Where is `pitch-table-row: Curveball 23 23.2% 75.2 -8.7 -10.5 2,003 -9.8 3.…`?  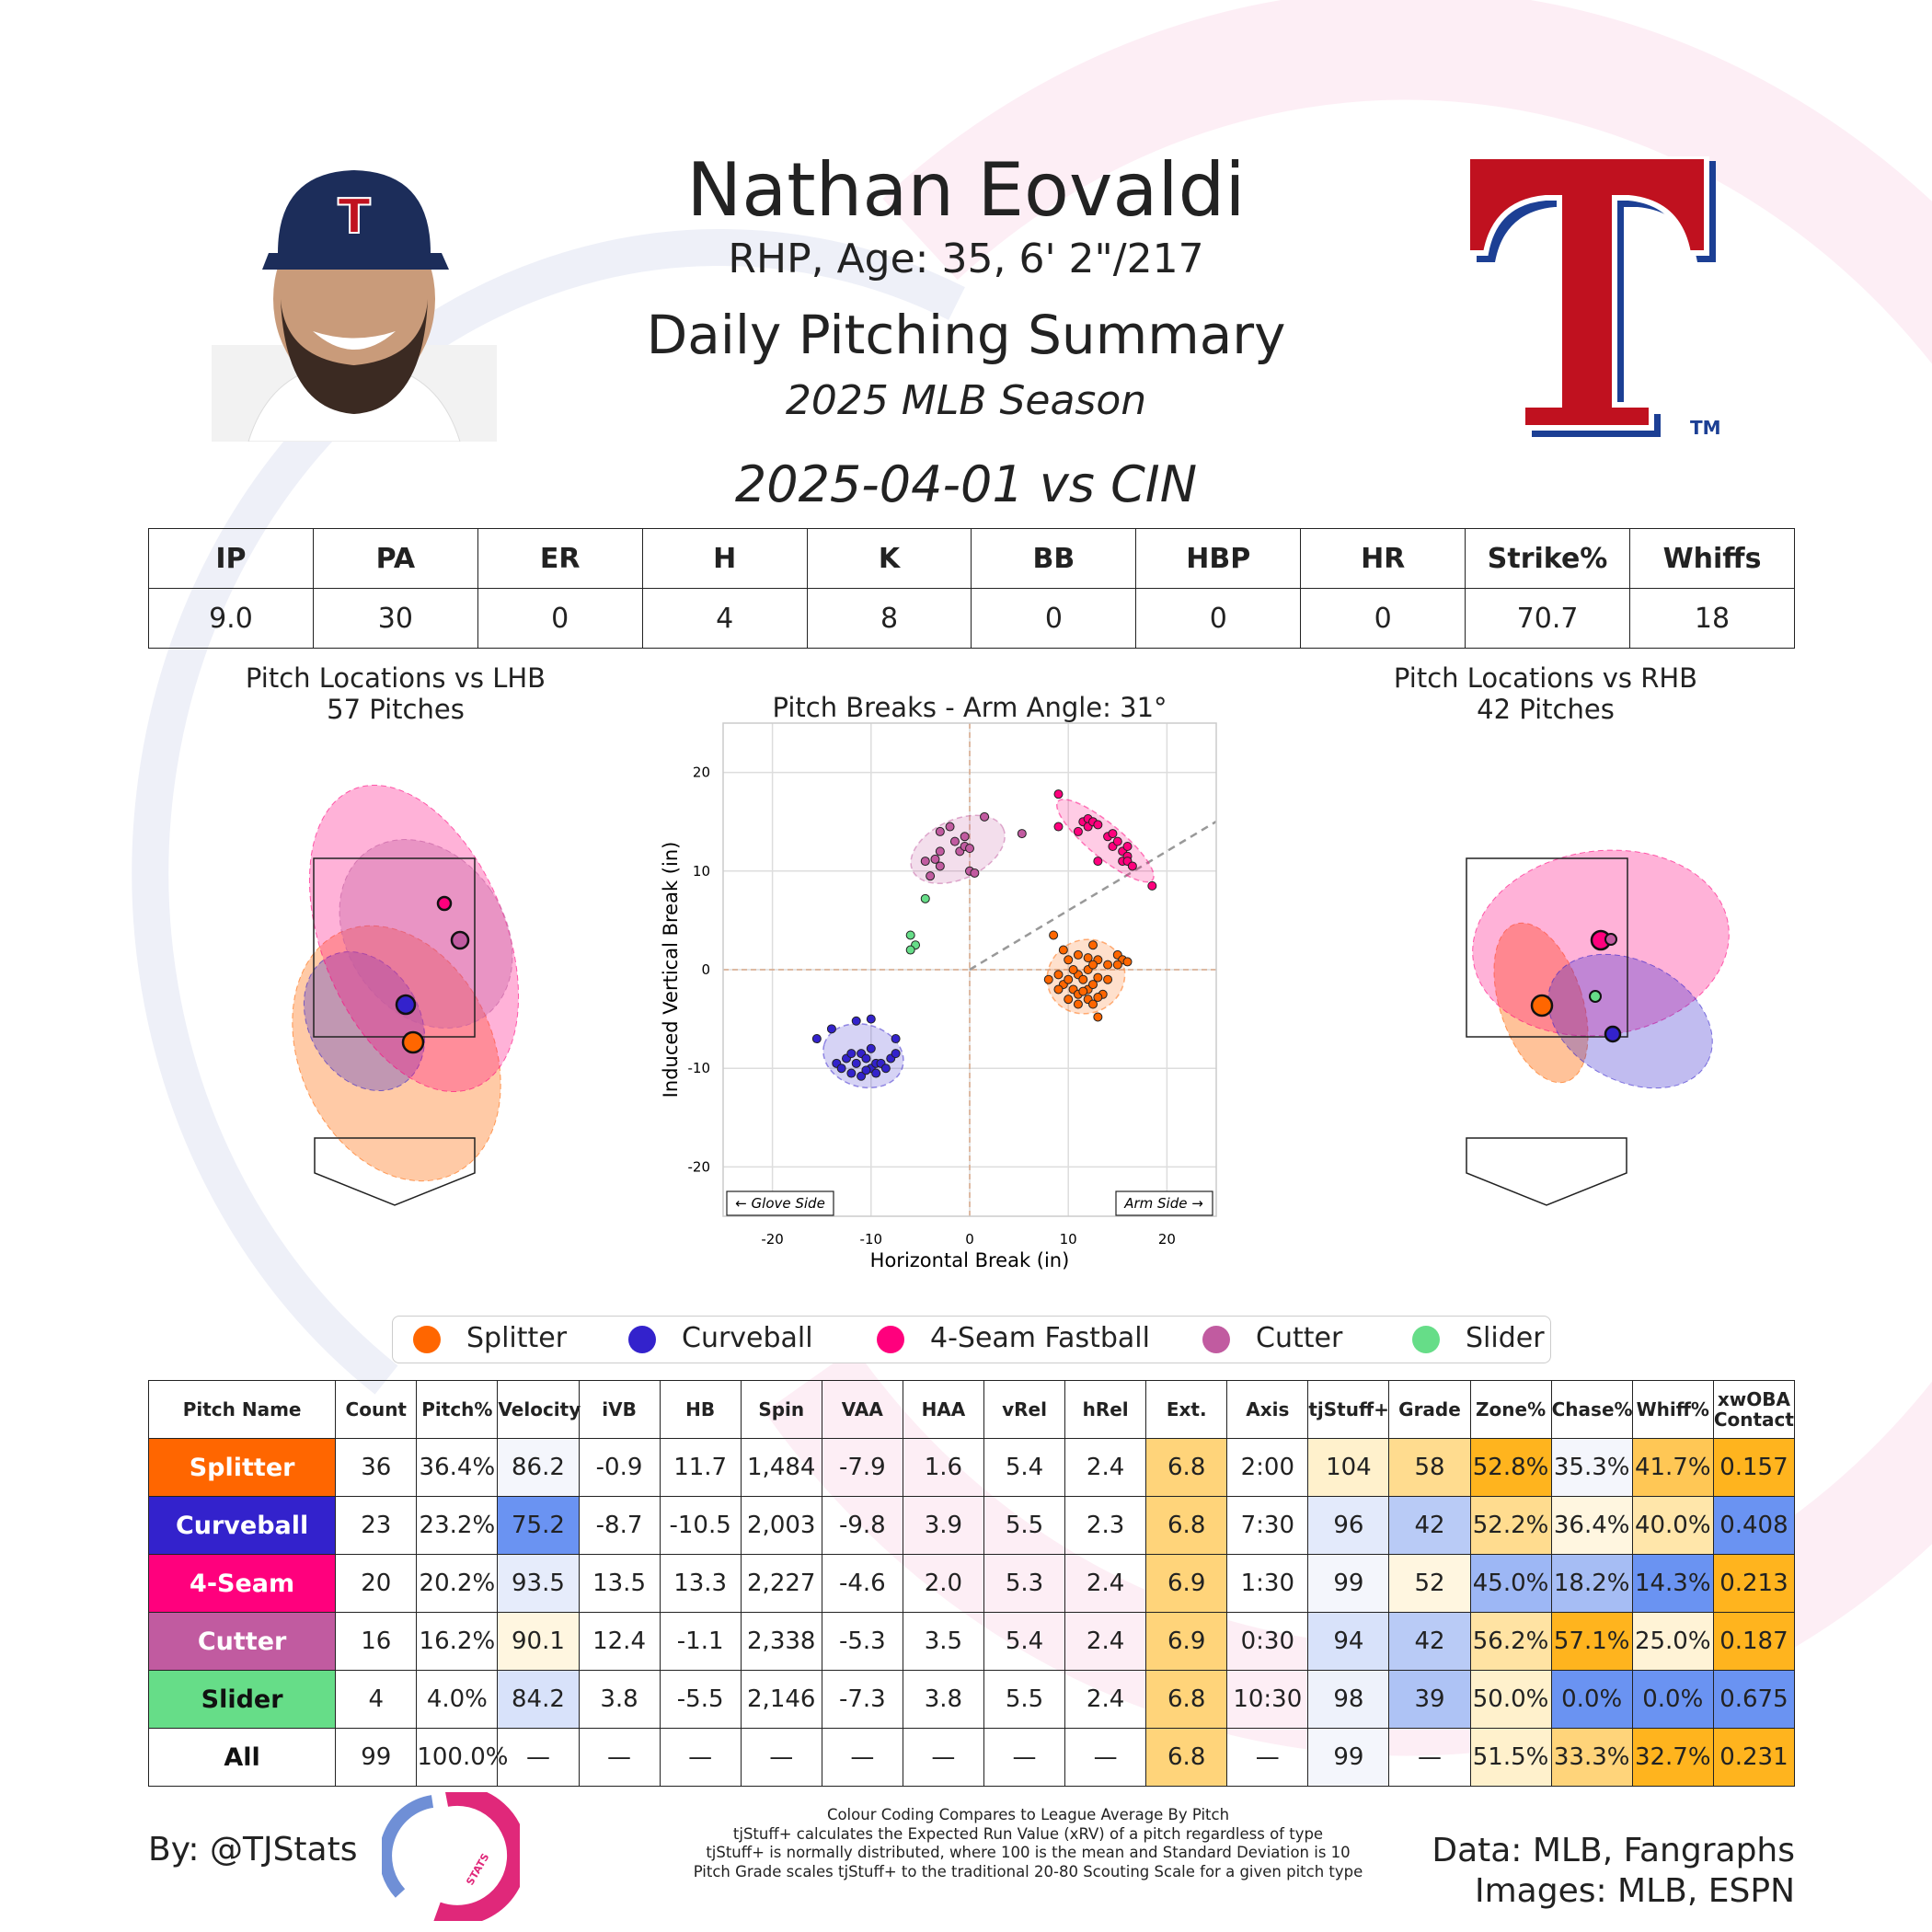 pitch-table-row: Curveball 23 23.2% 75.2 -8.7 -10.5 2,003 -9.8 3.… is located at coordinates (972, 1525).